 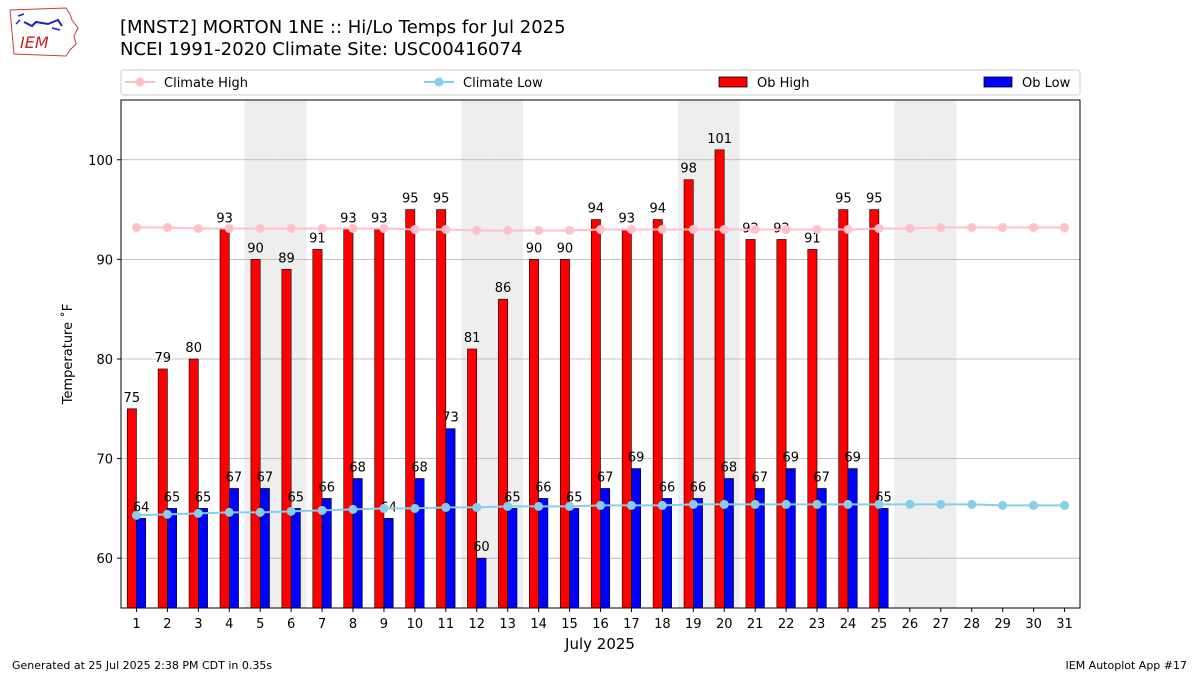 What do you see at coordinates (291, 624) in the screenshot?
I see `x-tick-label: 6` at bounding box center [291, 624].